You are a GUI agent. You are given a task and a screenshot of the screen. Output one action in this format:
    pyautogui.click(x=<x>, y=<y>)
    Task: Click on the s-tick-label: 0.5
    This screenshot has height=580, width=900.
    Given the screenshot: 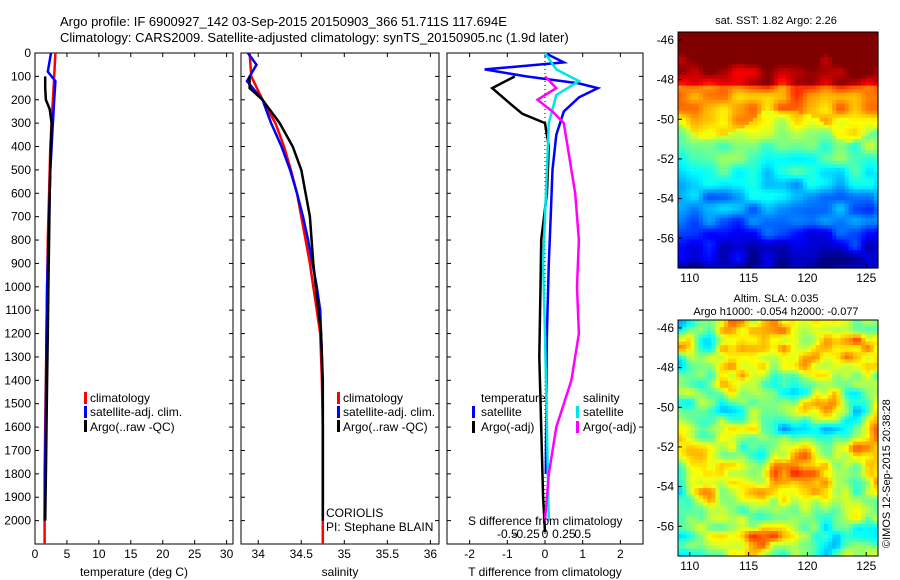 What is the action you would take?
    pyautogui.click(x=582, y=534)
    